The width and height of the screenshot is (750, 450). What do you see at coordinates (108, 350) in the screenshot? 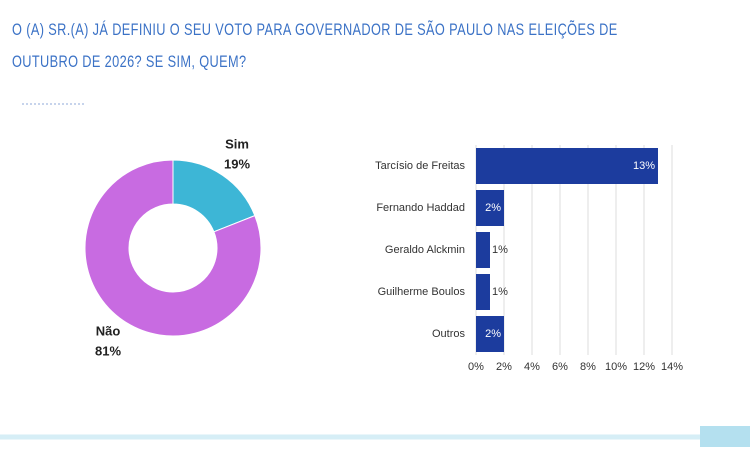
I see `slice-value: 81%` at bounding box center [108, 350].